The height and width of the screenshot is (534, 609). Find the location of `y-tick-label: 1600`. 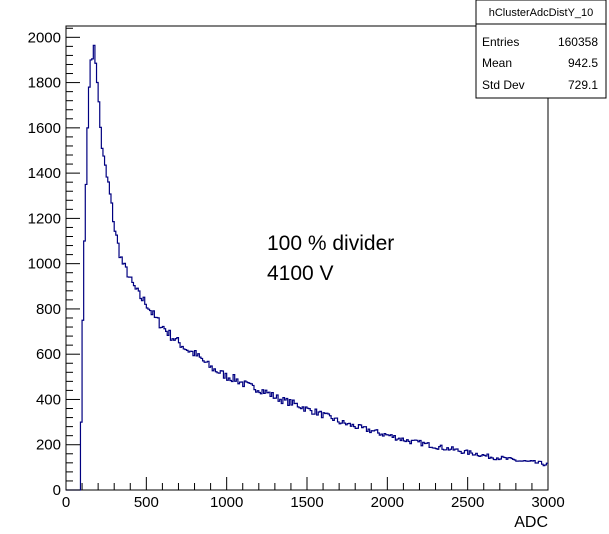

y-tick-label: 1600 is located at coordinates (44, 128).